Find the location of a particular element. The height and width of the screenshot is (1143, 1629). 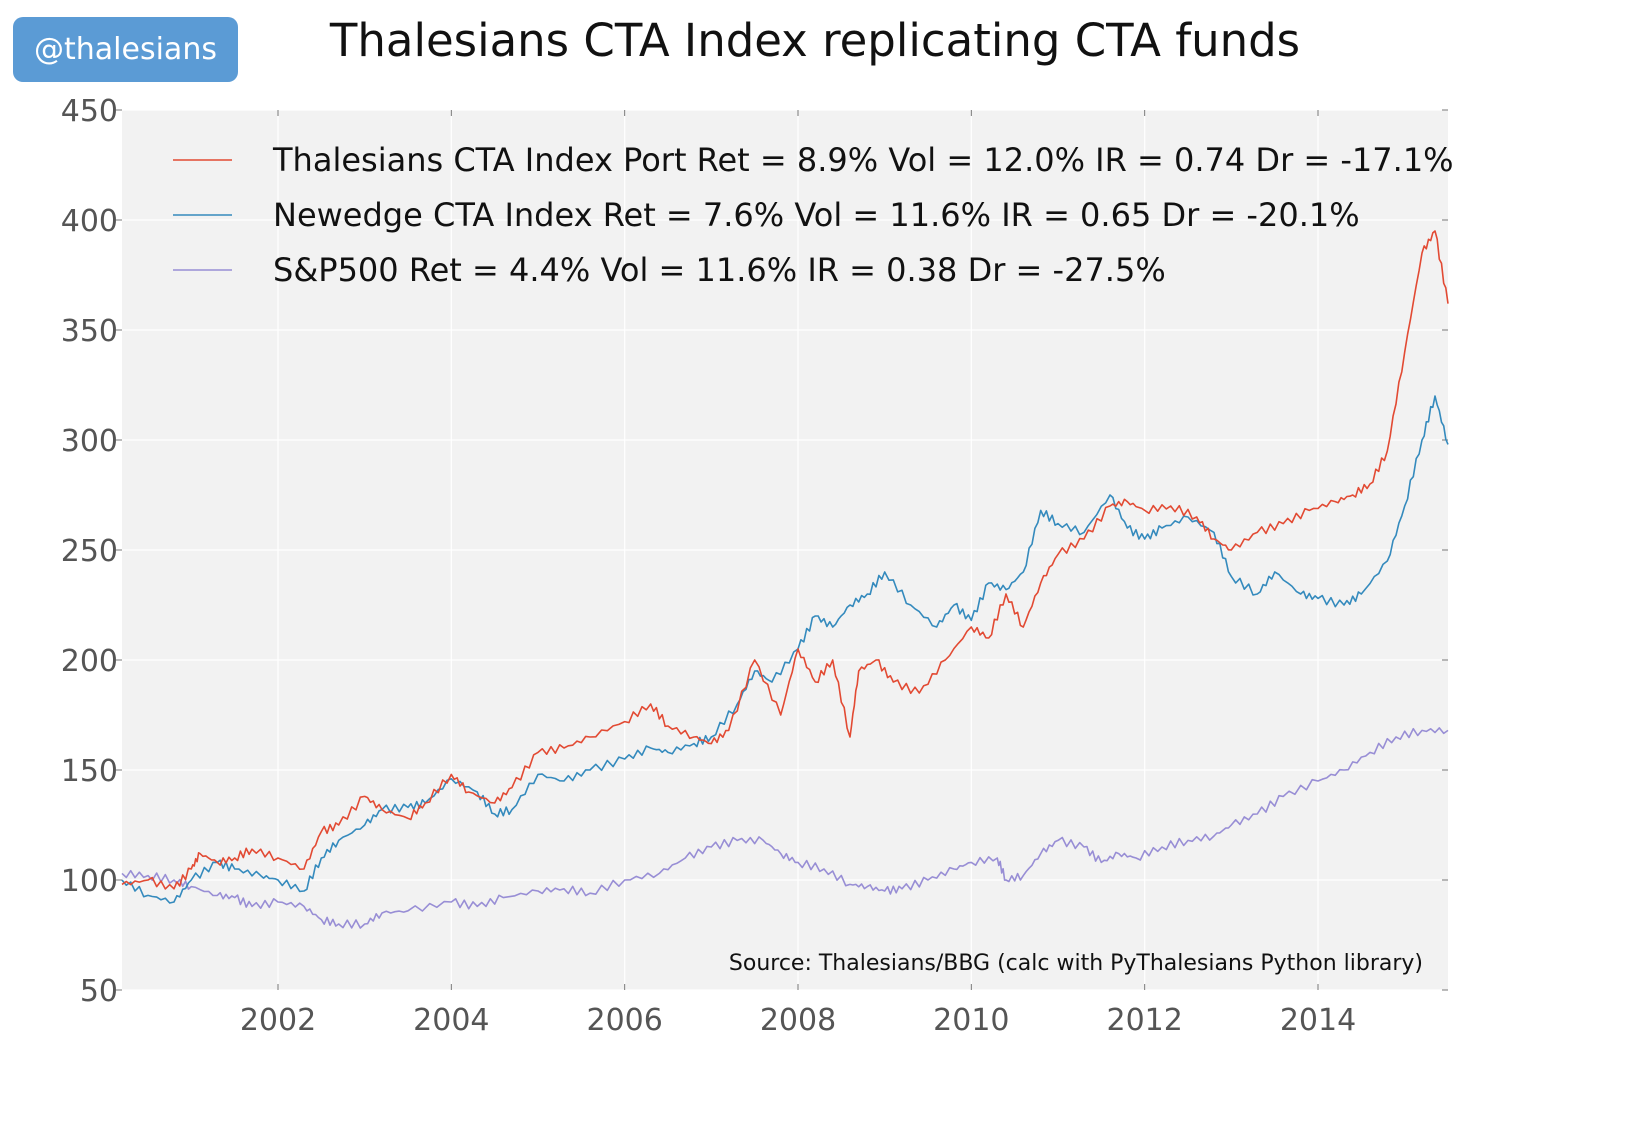

x-tick-label: 2002 is located at coordinates (278, 1020).